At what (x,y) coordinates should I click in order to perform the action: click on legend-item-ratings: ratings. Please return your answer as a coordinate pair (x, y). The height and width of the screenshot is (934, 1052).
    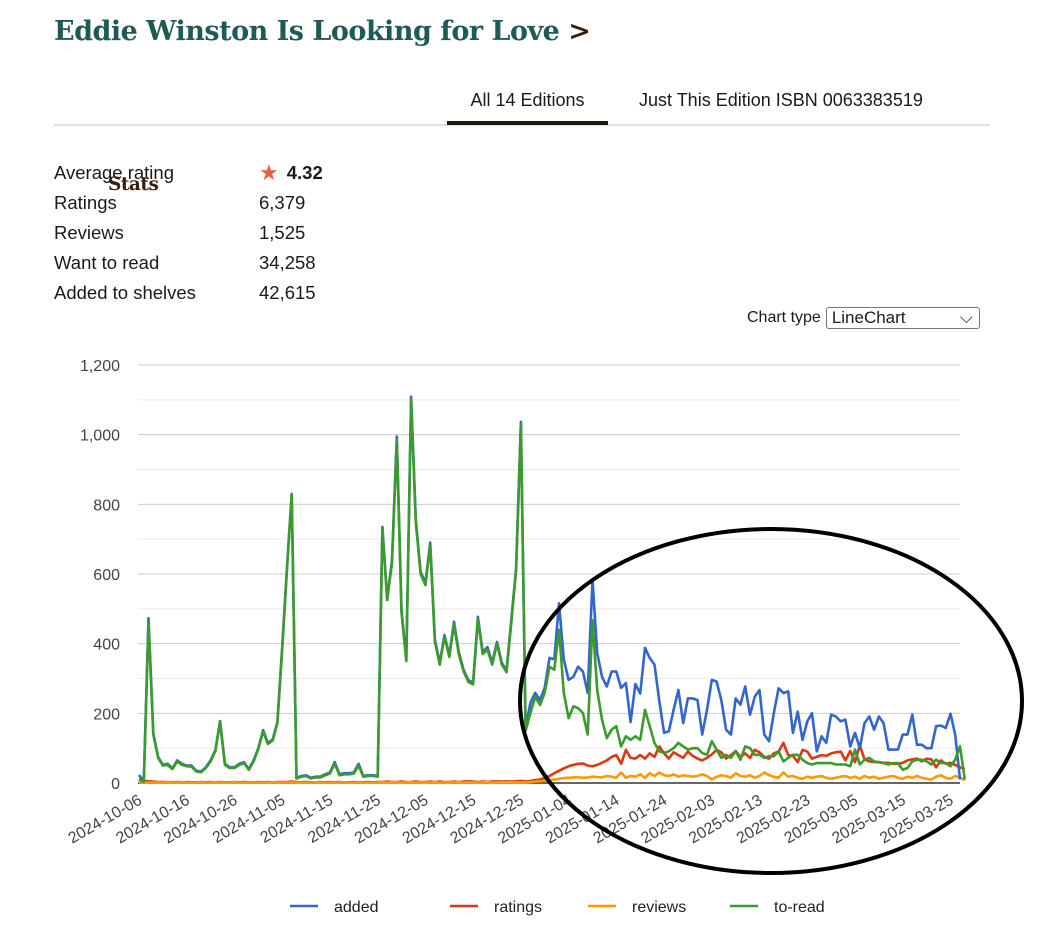
    Looking at the image, I should click on (496, 907).